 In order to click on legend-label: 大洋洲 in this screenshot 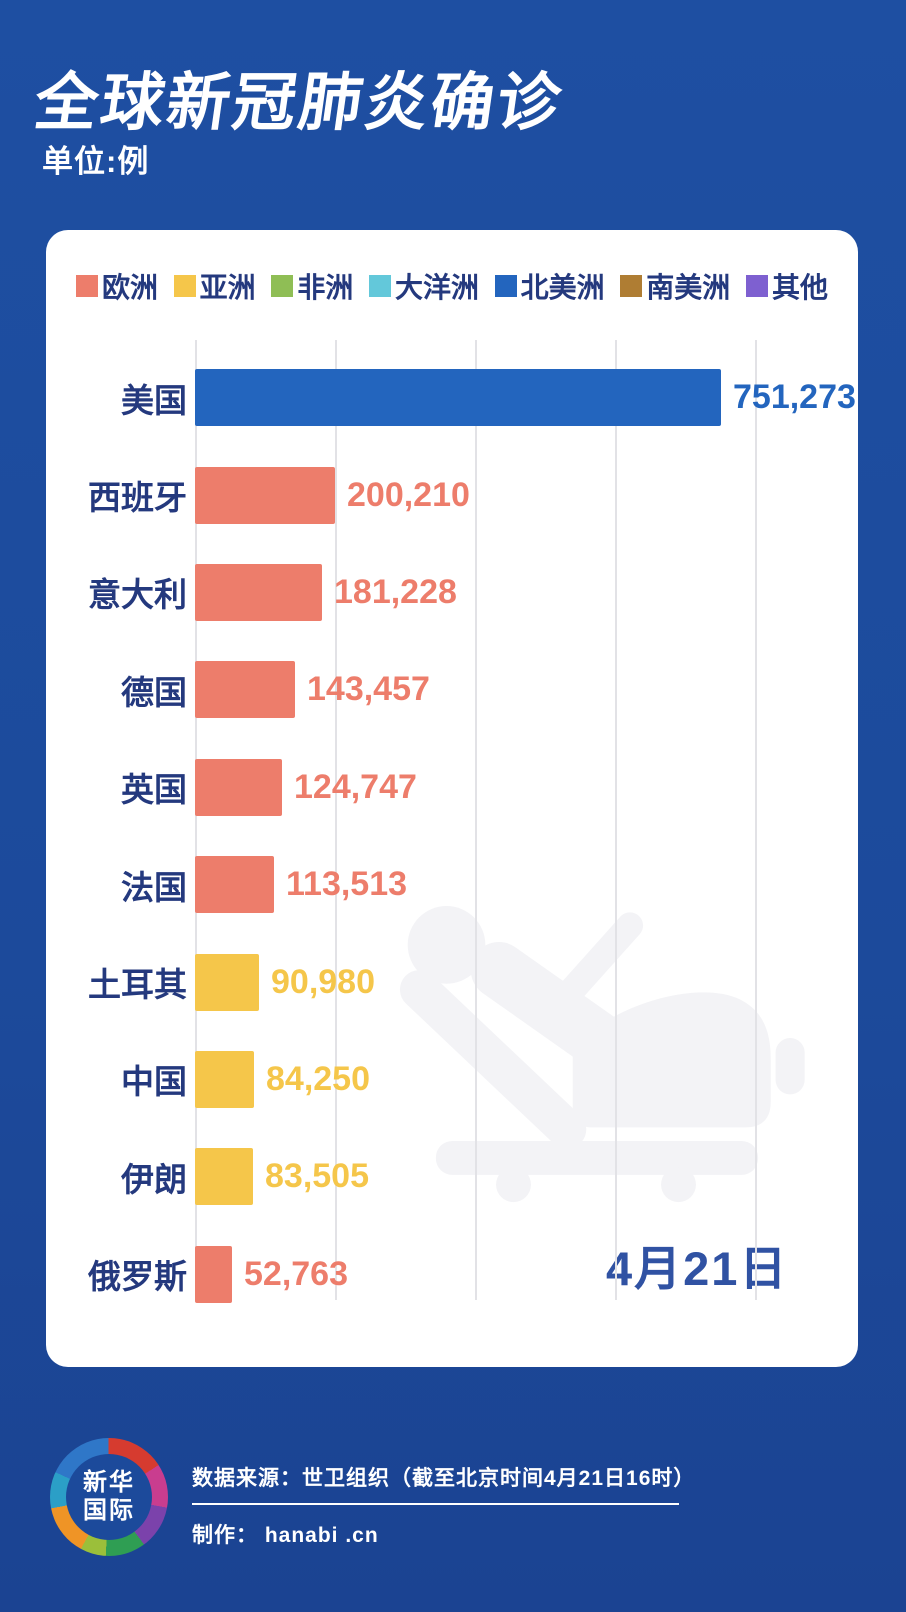, I will do `click(436, 287)`.